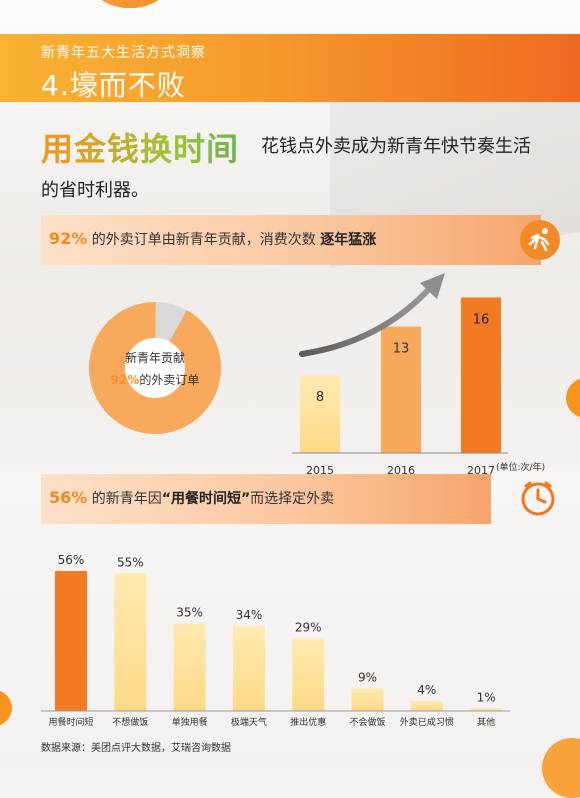  Describe the element at coordinates (136, 747) in the screenshot. I see `source-note: 数据来源：美团点评大数据，艾瑞咨询数据` at that location.